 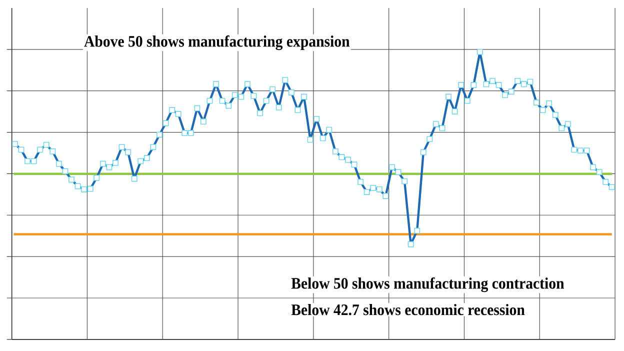 What do you see at coordinates (427, 284) in the screenshot?
I see `annotation: Below 50 shows manufacturing contraction` at bounding box center [427, 284].